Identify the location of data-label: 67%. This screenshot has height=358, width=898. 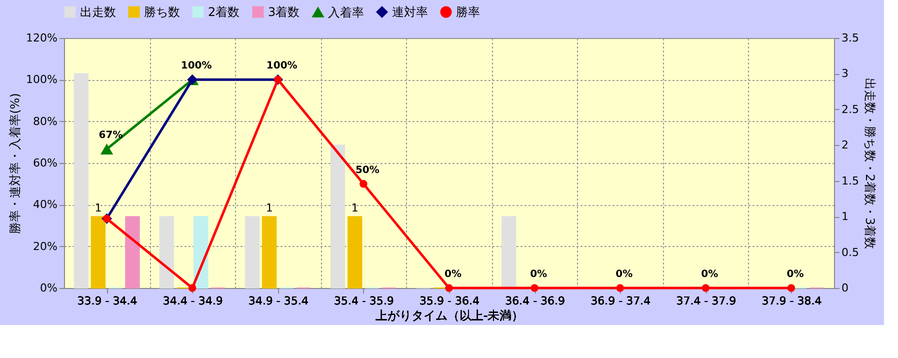
(110, 136).